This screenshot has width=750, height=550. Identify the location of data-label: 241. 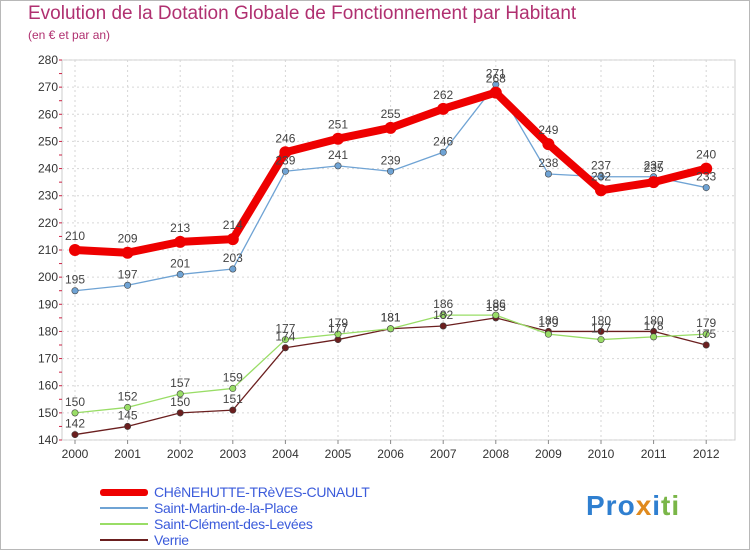
(338, 155).